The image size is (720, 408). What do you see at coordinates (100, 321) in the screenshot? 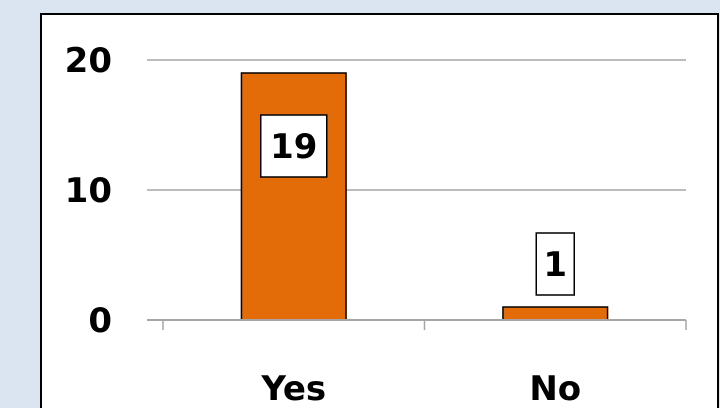
I see `y-tick-label-0: 0` at bounding box center [100, 321].